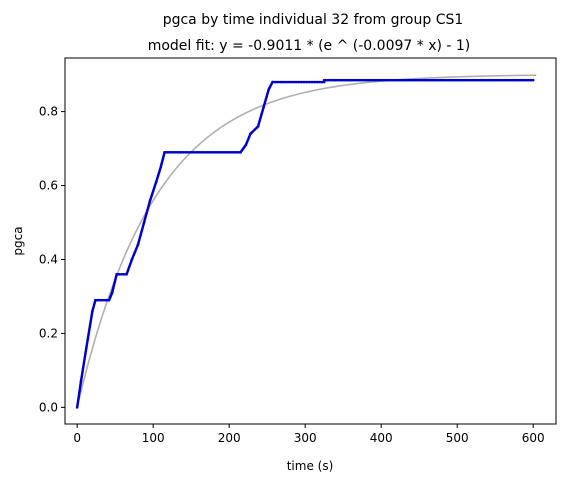  What do you see at coordinates (533, 438) in the screenshot?
I see `x-tick-label: 600` at bounding box center [533, 438].